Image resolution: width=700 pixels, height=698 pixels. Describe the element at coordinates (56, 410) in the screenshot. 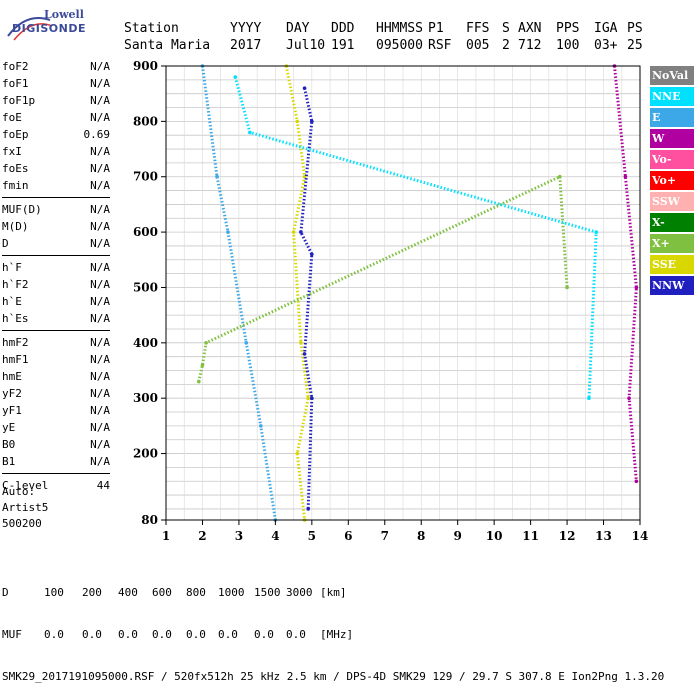

I see `param-row: yF1 N/A` at that location.